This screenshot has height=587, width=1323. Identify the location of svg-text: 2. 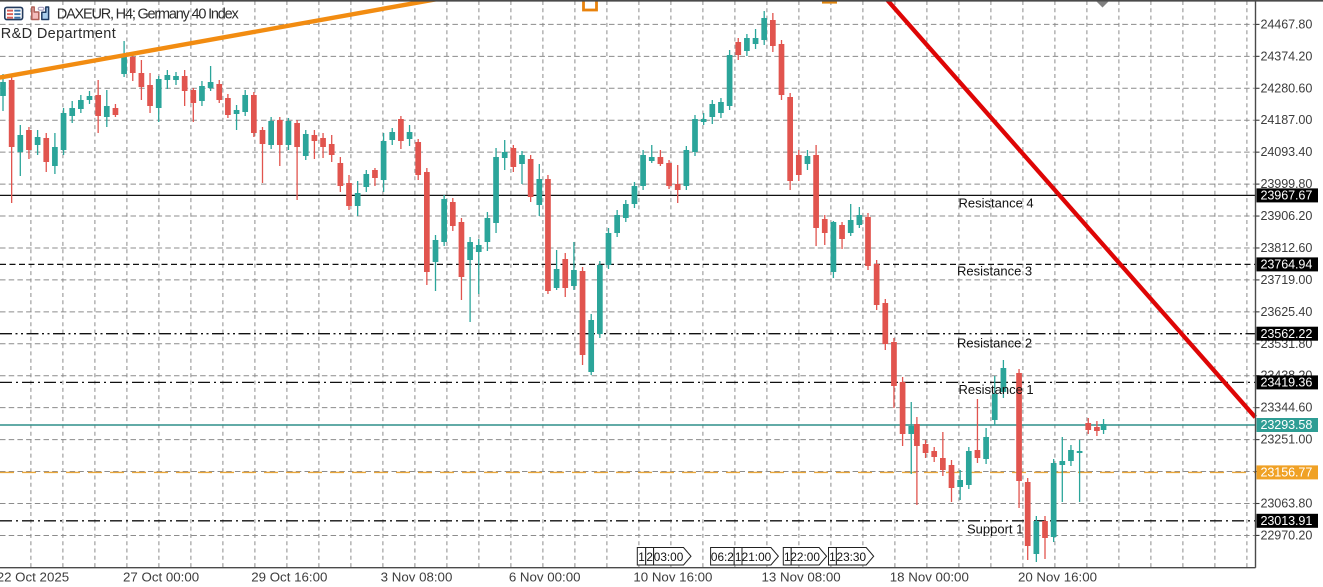
(649, 557).